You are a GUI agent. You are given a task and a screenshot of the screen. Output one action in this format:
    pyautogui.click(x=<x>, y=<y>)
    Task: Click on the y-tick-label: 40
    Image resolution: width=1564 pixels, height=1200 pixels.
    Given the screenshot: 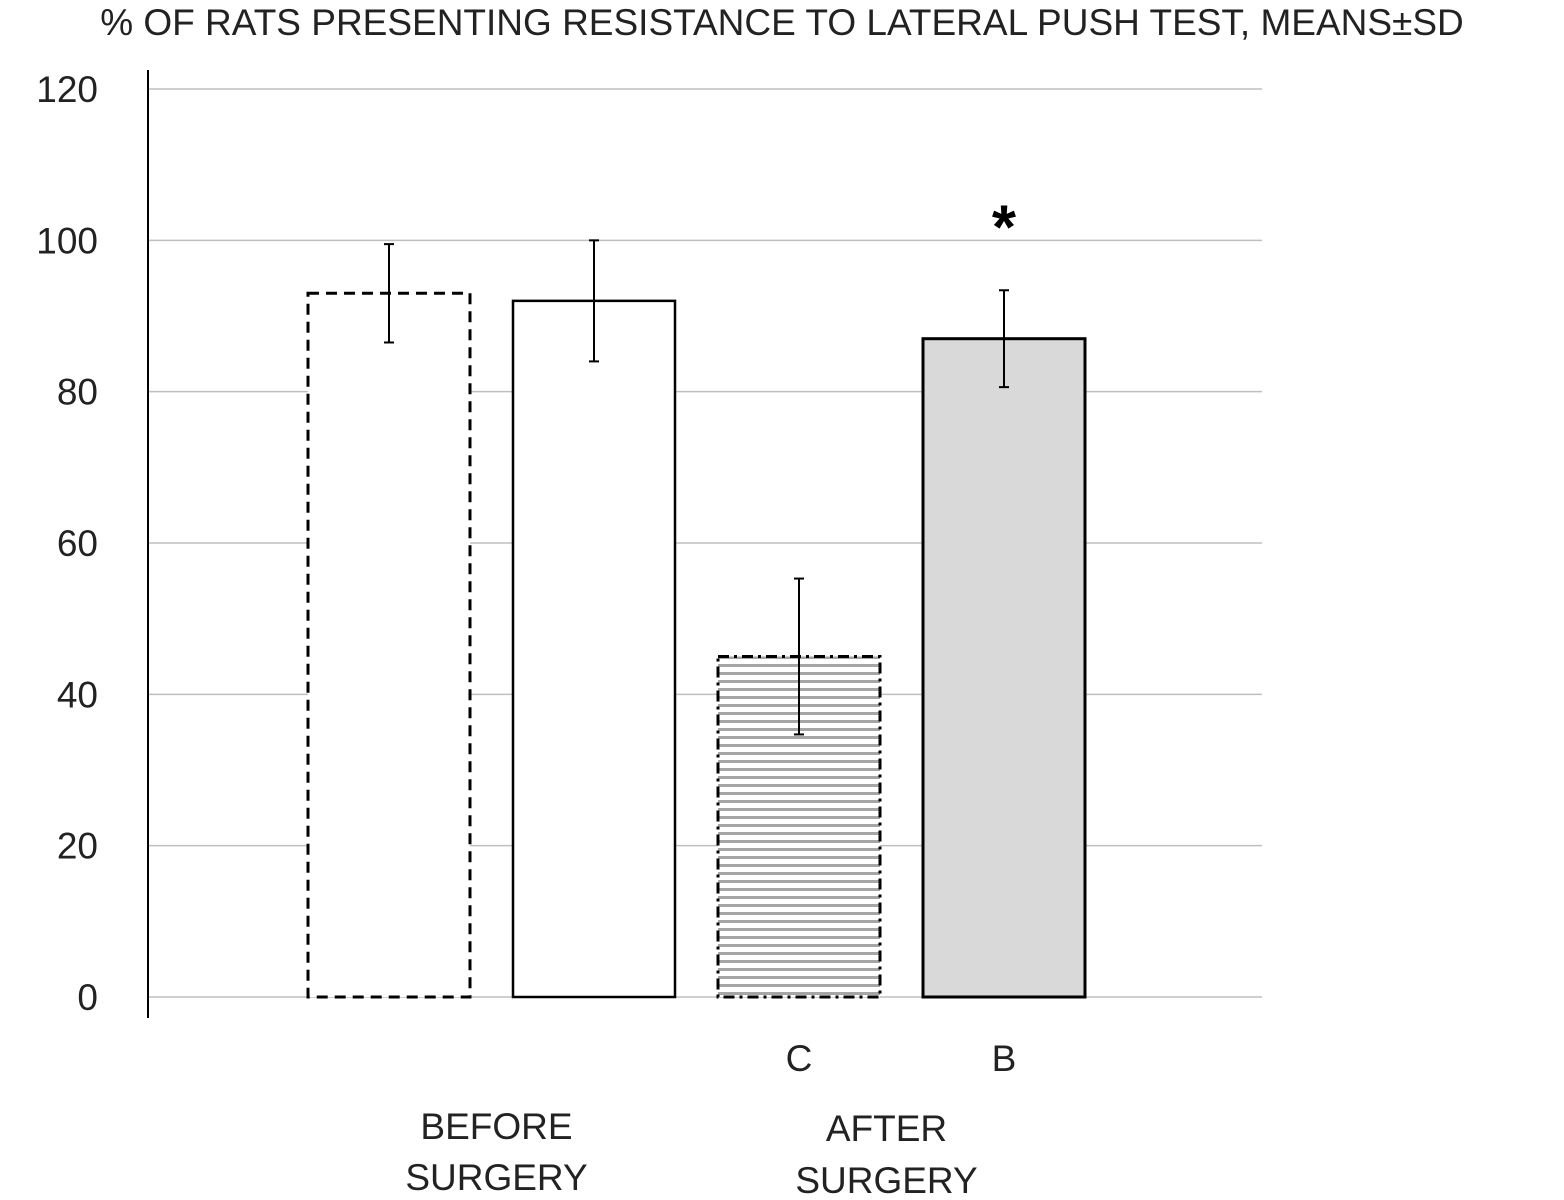 What is the action you would take?
    pyautogui.click(x=77, y=694)
    